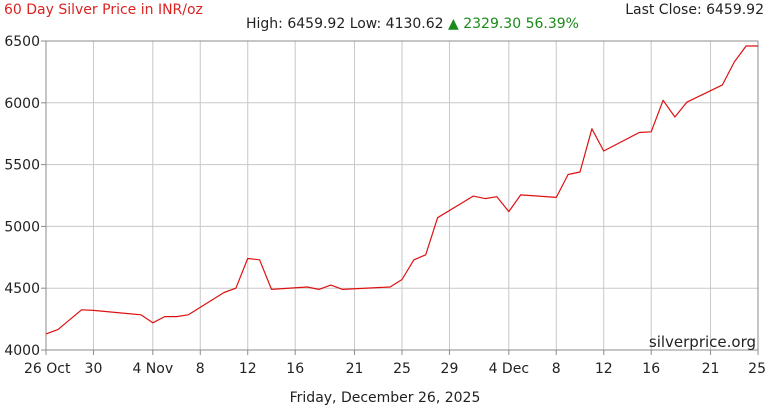  Describe the element at coordinates (385, 398) in the screenshot. I see `footer-date: Friday, December 26, 2025` at that location.